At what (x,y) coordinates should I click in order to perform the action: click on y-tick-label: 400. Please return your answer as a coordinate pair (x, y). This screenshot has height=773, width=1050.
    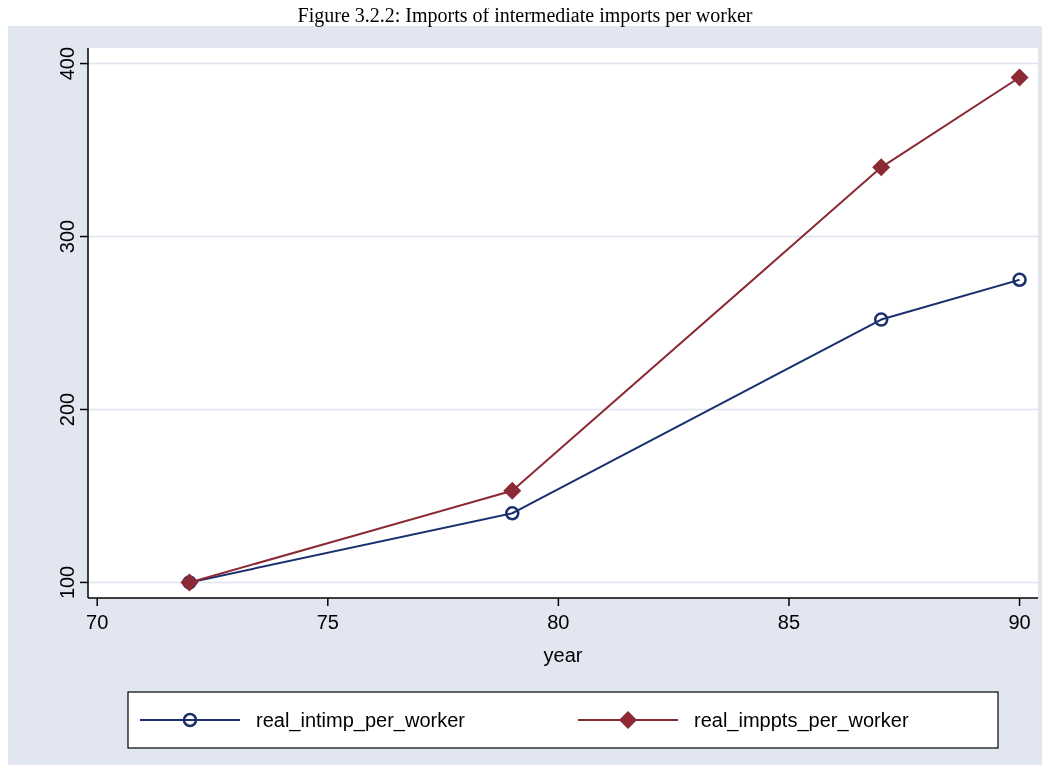
    Looking at the image, I should click on (67, 63).